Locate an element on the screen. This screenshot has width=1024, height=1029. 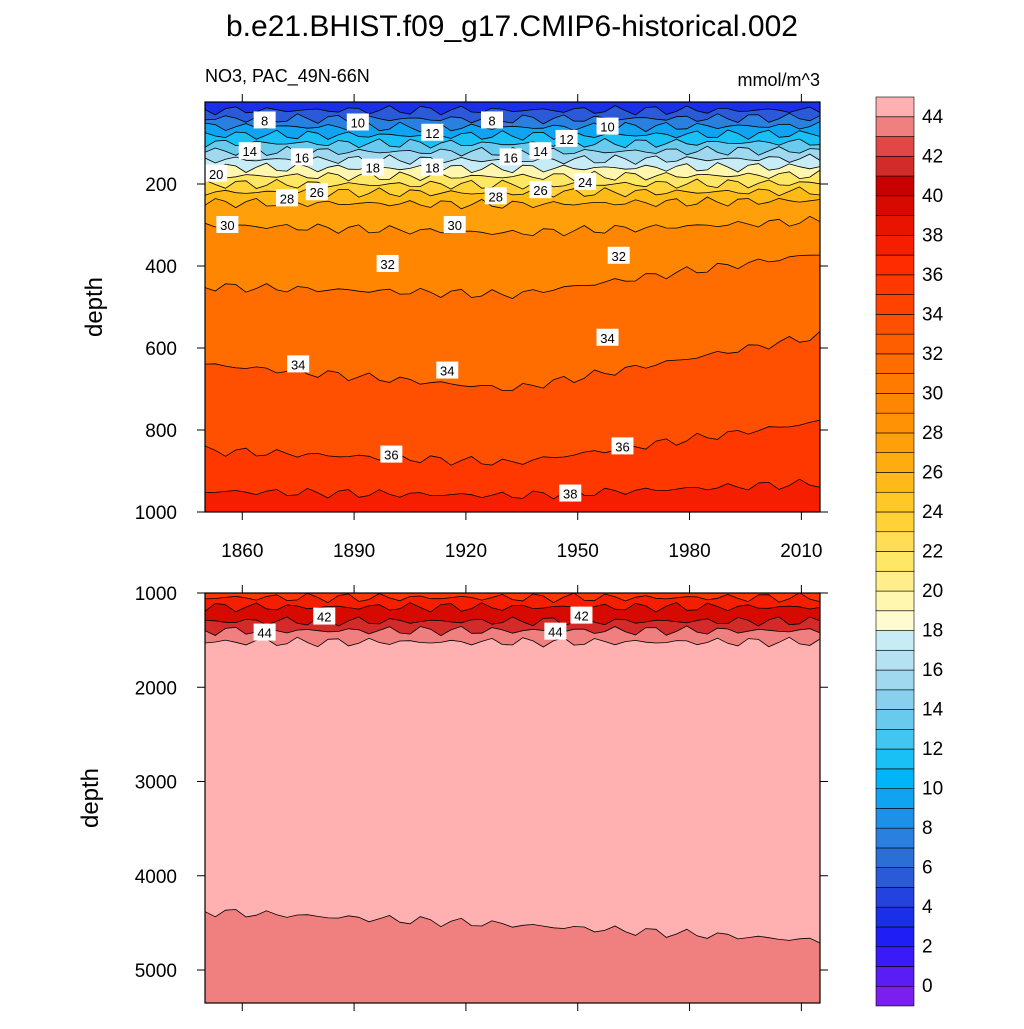
colorbar-label: 12 is located at coordinates (932, 749).